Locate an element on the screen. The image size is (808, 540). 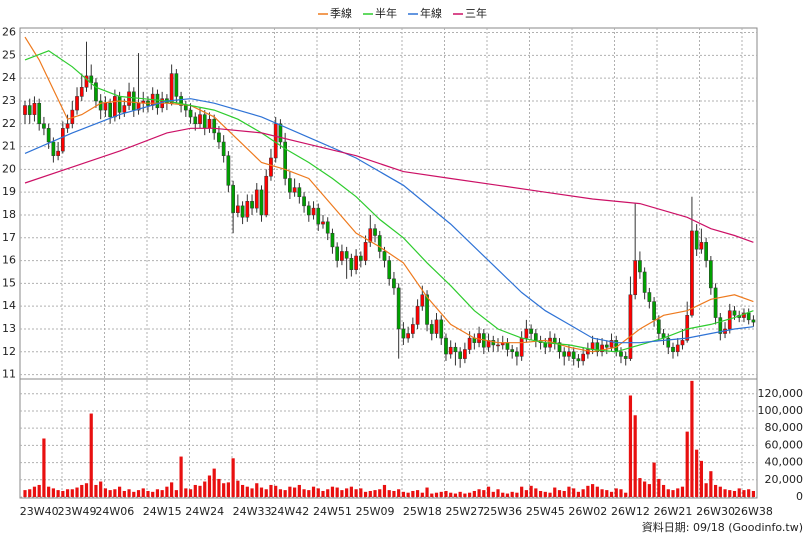
x-tick-label: 24W15 is located at coordinates (162, 511).